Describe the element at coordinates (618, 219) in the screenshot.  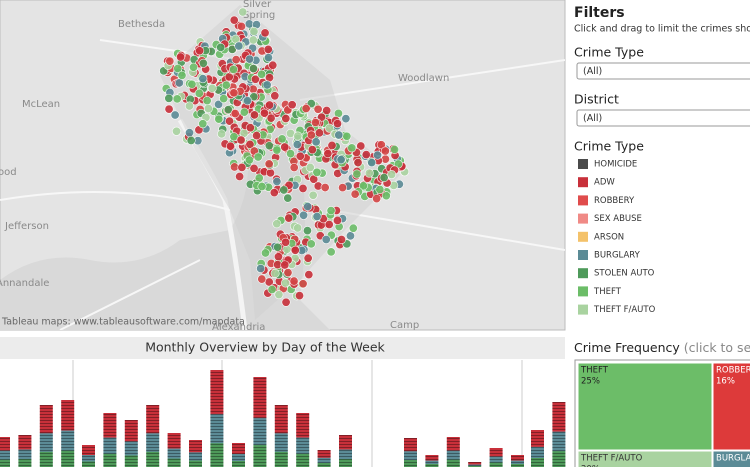
I see `legend-label: SEX ABUSE` at that location.